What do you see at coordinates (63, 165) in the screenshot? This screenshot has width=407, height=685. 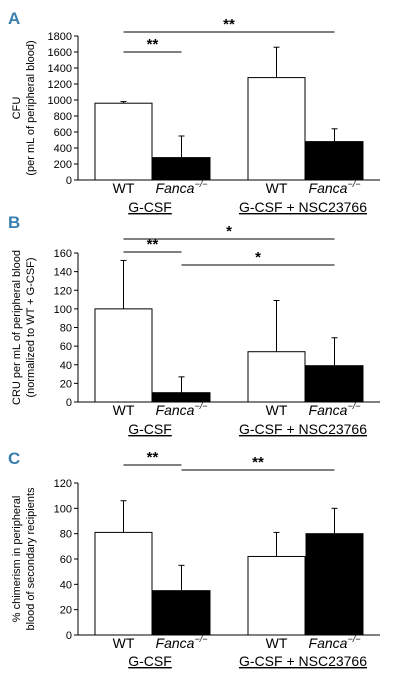 I see `y-tick-label: 200` at bounding box center [63, 165].